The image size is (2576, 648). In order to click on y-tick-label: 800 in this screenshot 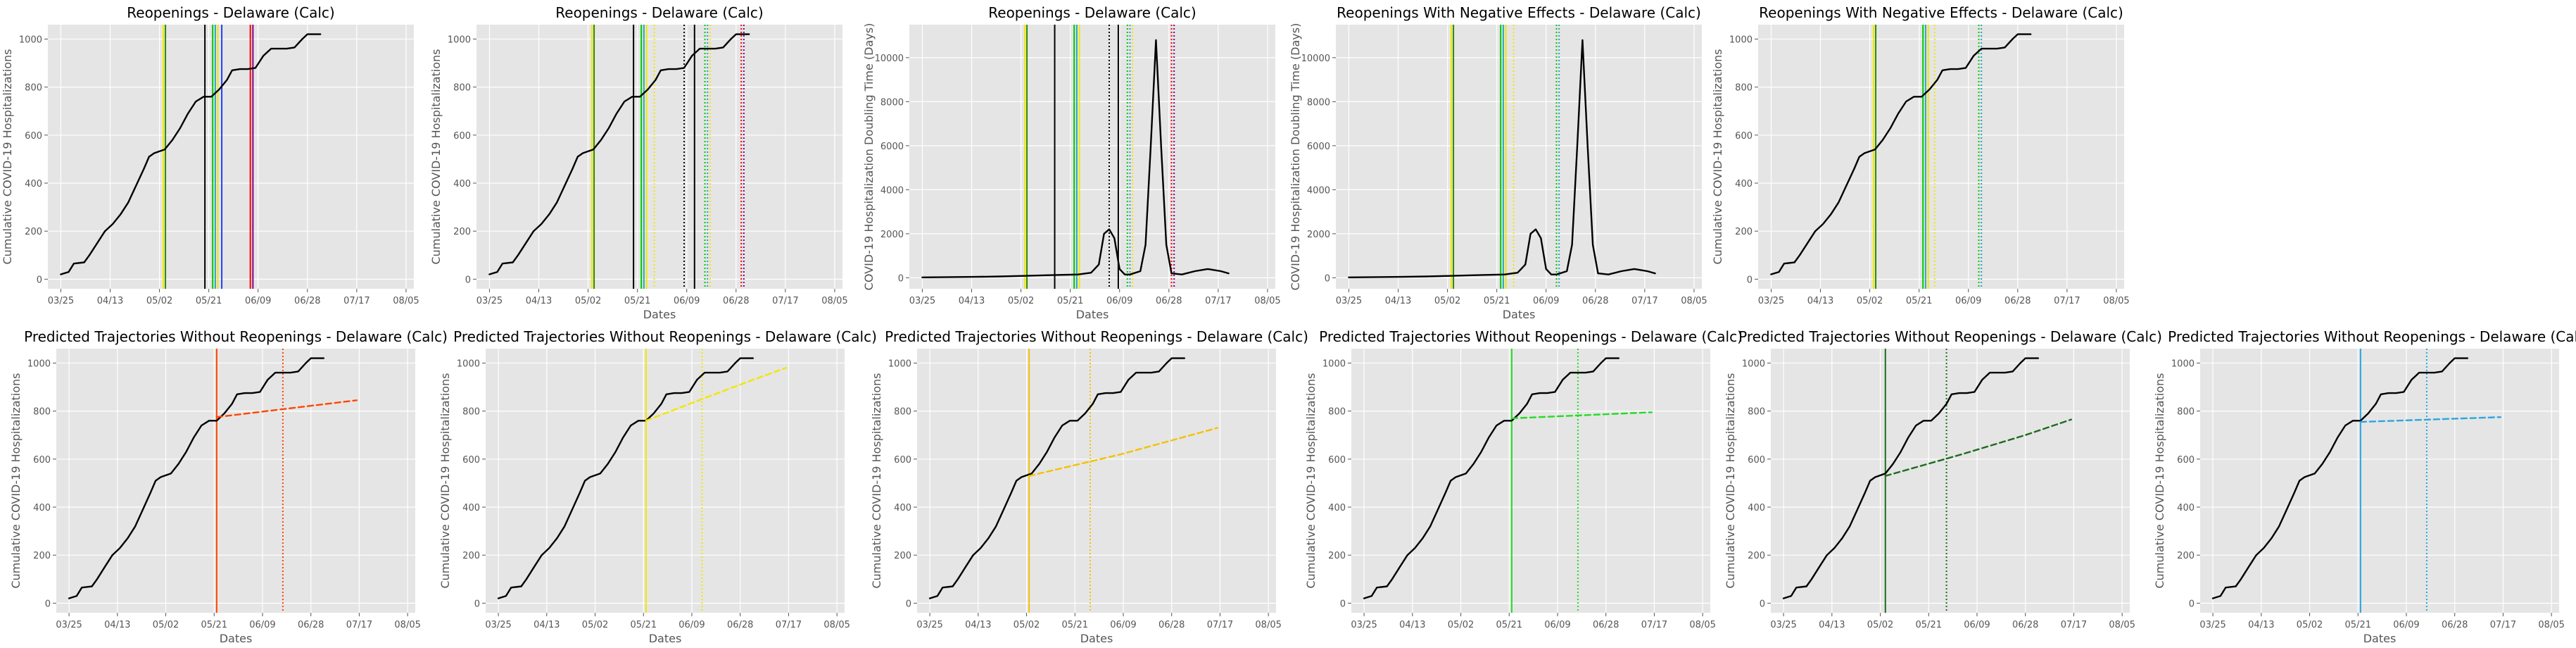, I will do `click(471, 412)`.